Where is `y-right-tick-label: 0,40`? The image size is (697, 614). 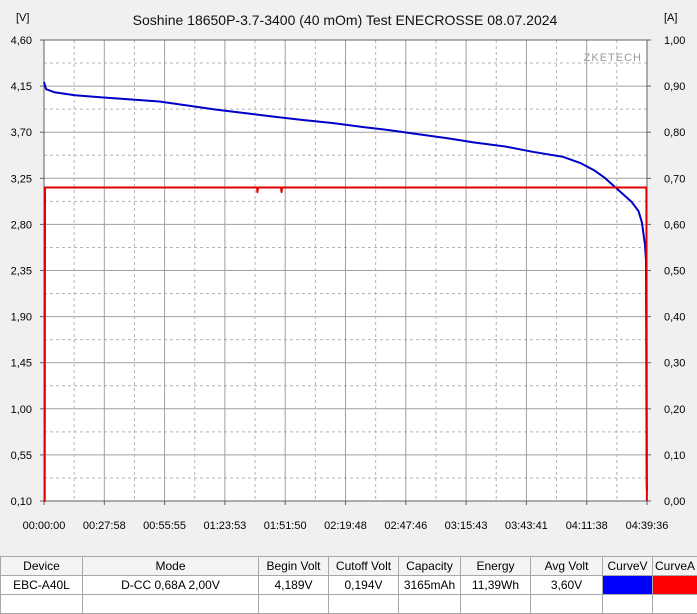
y-right-tick-label: 0,40 is located at coordinates (674, 318).